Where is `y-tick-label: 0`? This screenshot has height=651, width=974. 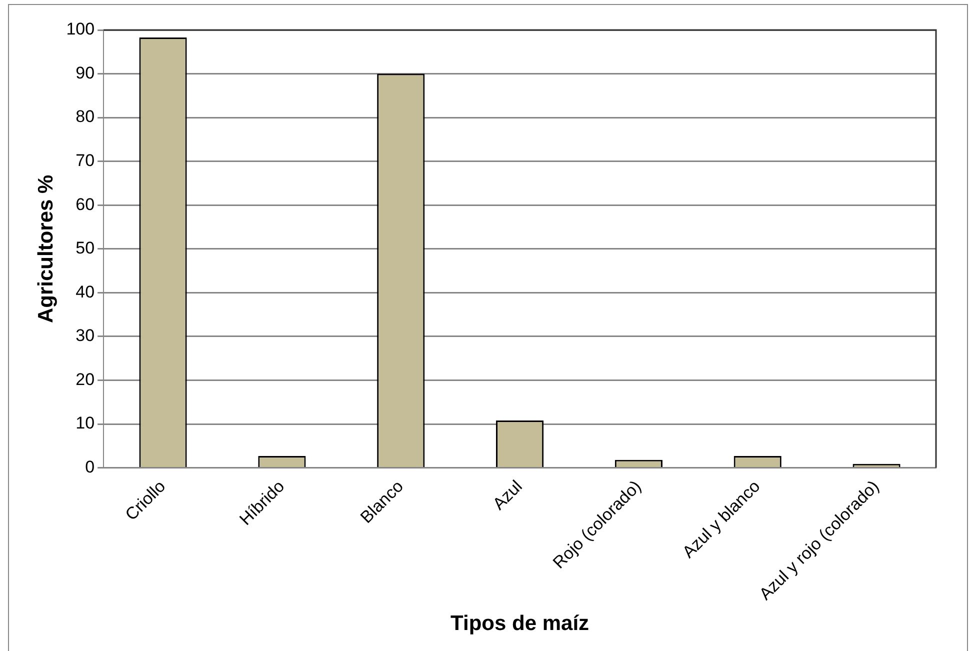
y-tick-label: 0 is located at coordinates (90, 466).